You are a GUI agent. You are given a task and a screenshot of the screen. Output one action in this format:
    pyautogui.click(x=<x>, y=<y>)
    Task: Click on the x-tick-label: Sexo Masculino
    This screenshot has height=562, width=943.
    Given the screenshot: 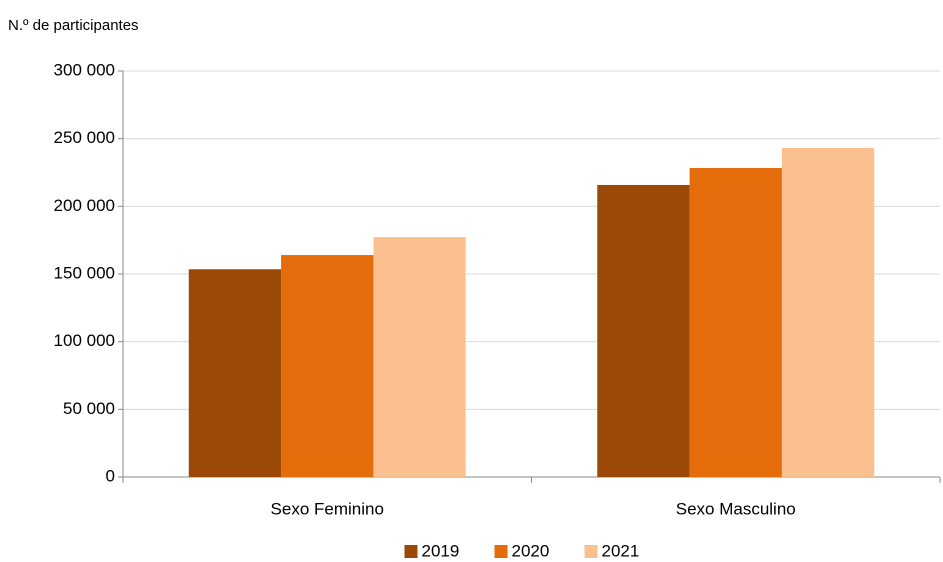 What is the action you would take?
    pyautogui.click(x=736, y=508)
    